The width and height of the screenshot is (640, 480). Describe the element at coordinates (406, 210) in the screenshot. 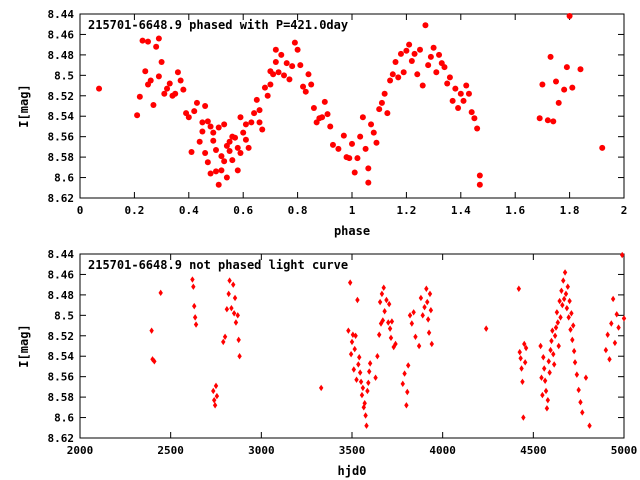

I see `phased-x-tick-label: 1.2` at that location.